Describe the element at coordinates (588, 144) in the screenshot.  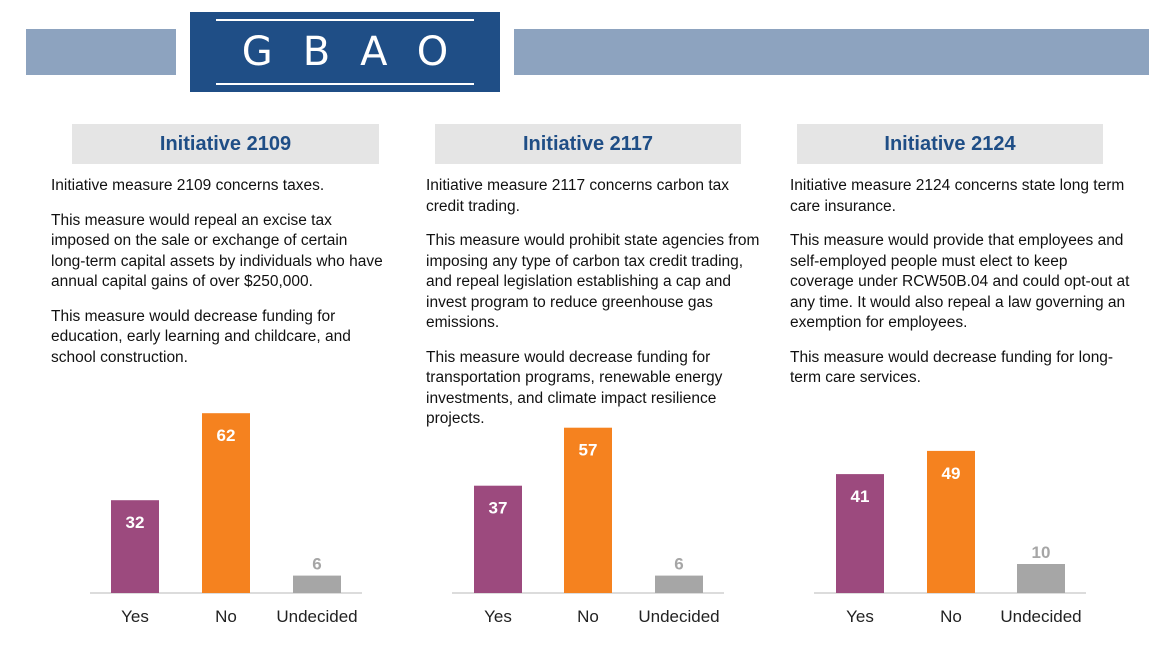
I see `panel-title: Initiative 2117` at that location.